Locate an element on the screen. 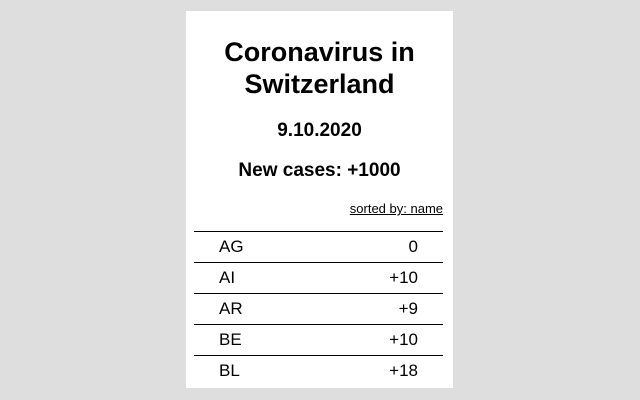 Image resolution: width=640 pixels, height=400 pixels. case-count: +9 is located at coordinates (408, 308).